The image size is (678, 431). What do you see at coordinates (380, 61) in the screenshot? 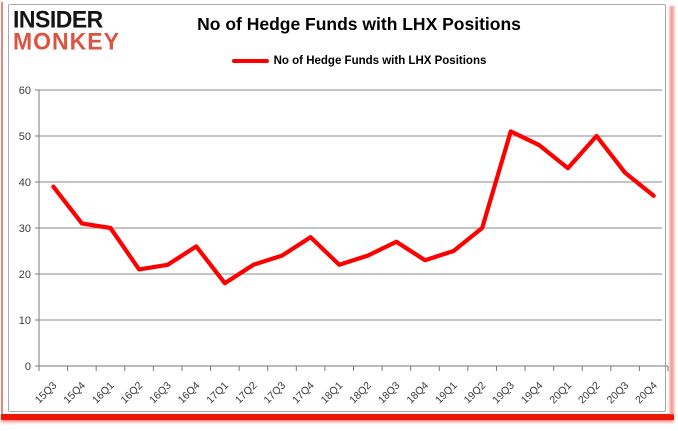
I see `legend-label: No of Hedge Funds with LHX Positions` at bounding box center [380, 61].